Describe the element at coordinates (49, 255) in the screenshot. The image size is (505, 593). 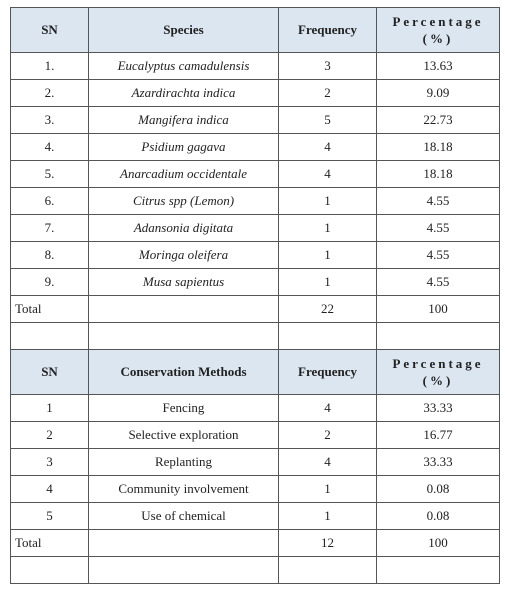
I see `table-cell: 8.` at that location.